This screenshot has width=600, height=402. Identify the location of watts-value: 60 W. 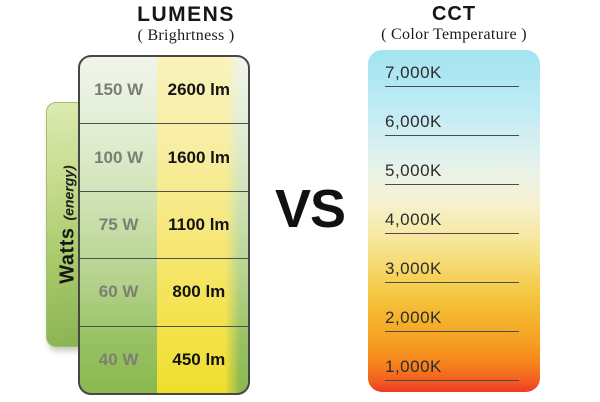
(118, 292).